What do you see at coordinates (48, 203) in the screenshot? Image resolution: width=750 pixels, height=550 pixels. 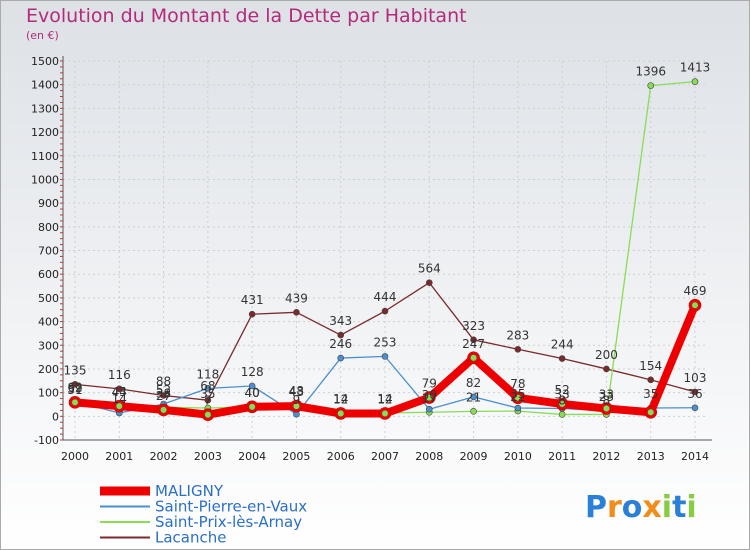 I see `y-tick-label: 900` at bounding box center [48, 203].